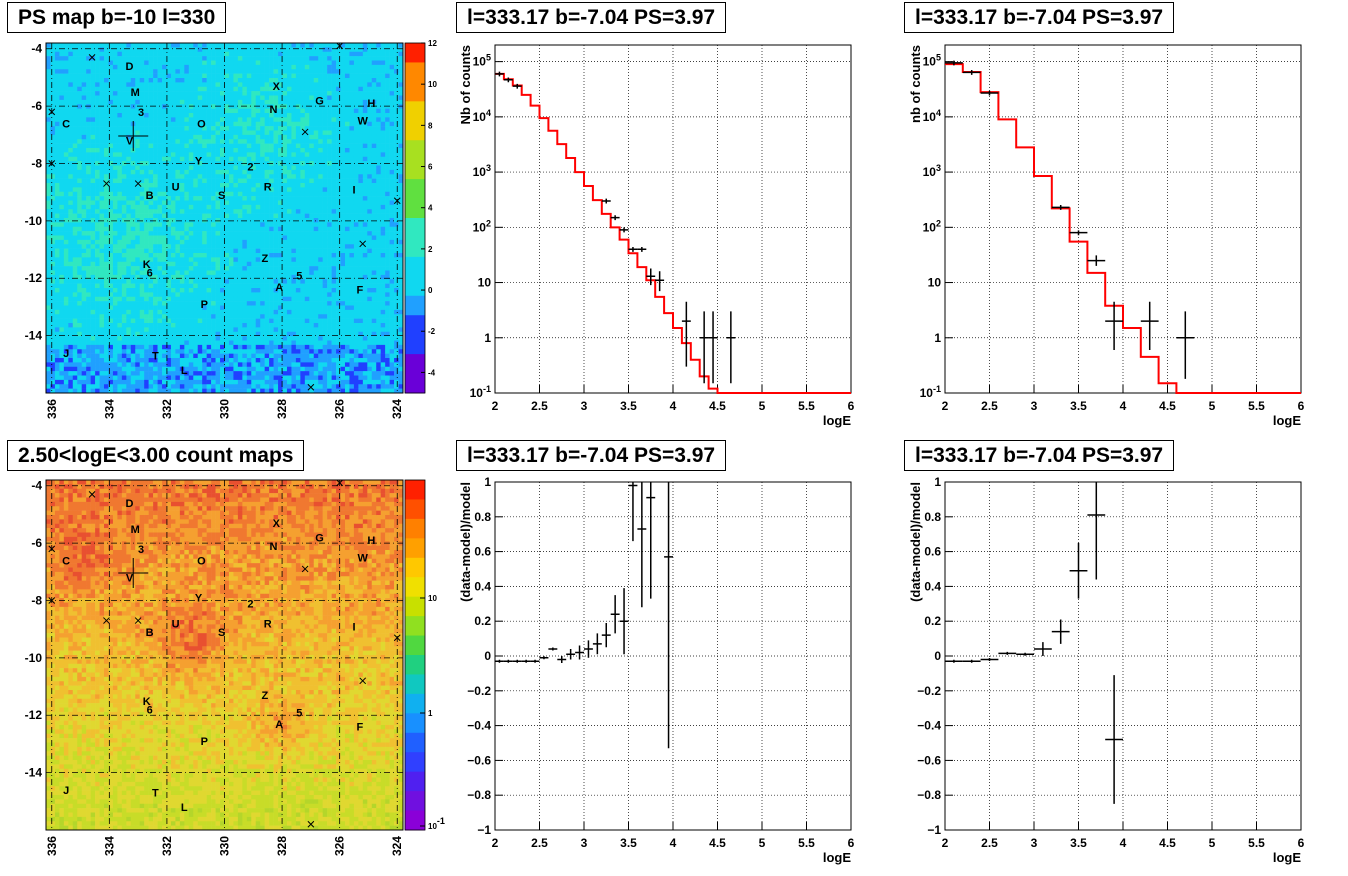 The width and height of the screenshot is (1348, 876). Describe the element at coordinates (432, 331) in the screenshot. I see `colorbar-tick-label: -2` at that location.